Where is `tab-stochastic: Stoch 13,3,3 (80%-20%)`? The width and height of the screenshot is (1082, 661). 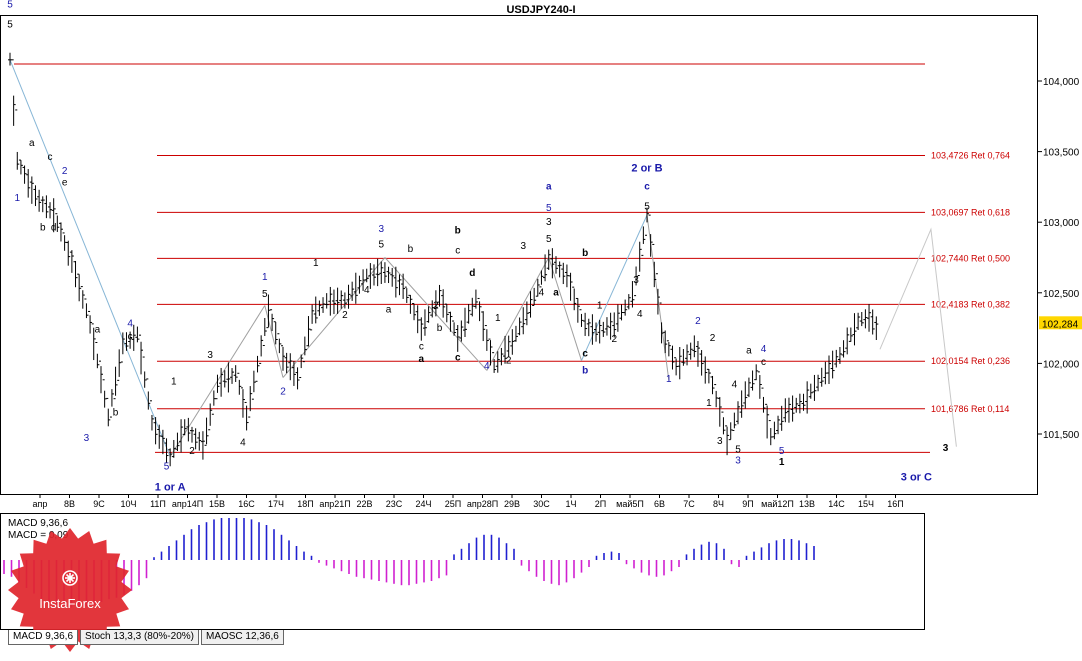
tab-stochastic: Stoch 13,3,3 (80%-20%) is located at coordinates (139, 637).